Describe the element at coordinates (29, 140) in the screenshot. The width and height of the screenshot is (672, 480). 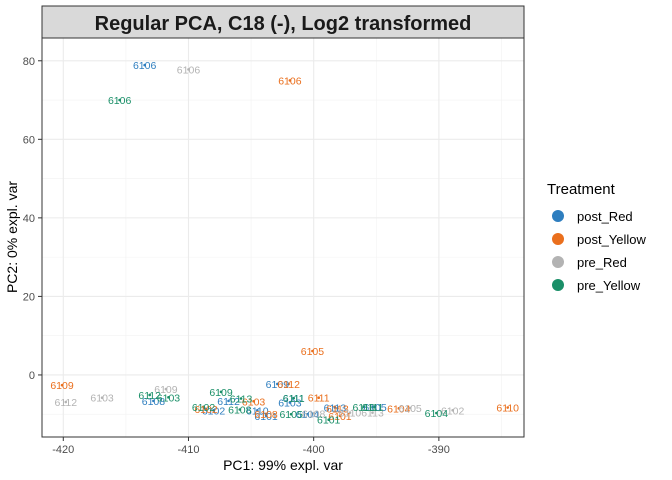
I see `y-tick-label: 60` at that location.